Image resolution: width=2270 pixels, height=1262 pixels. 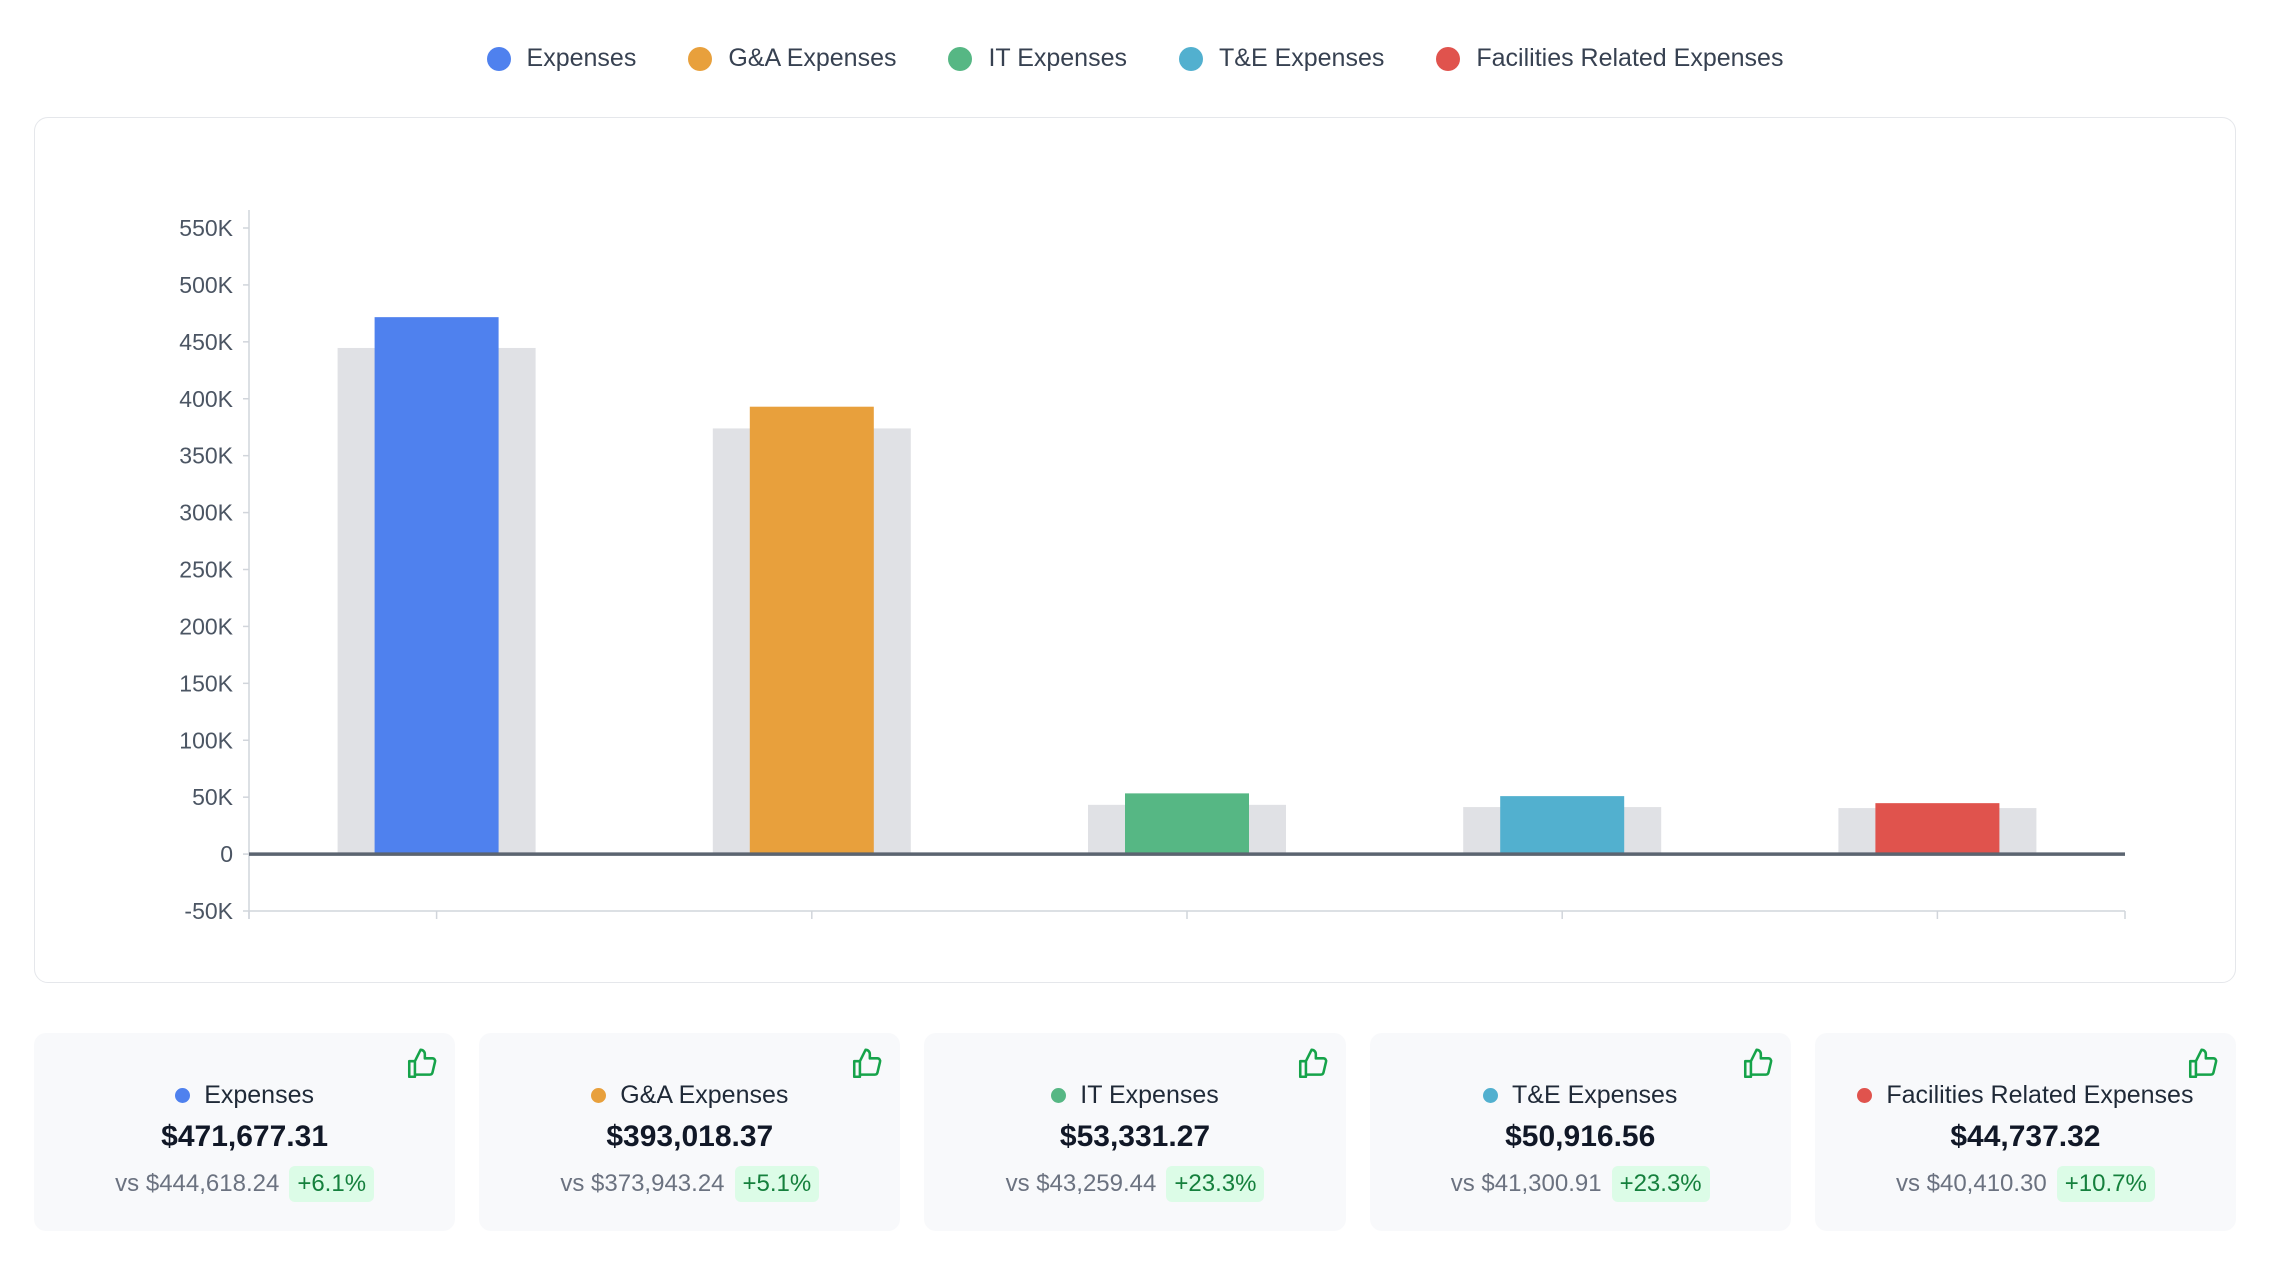 I want to click on y-tick-label: 300K, so click(x=206, y=513).